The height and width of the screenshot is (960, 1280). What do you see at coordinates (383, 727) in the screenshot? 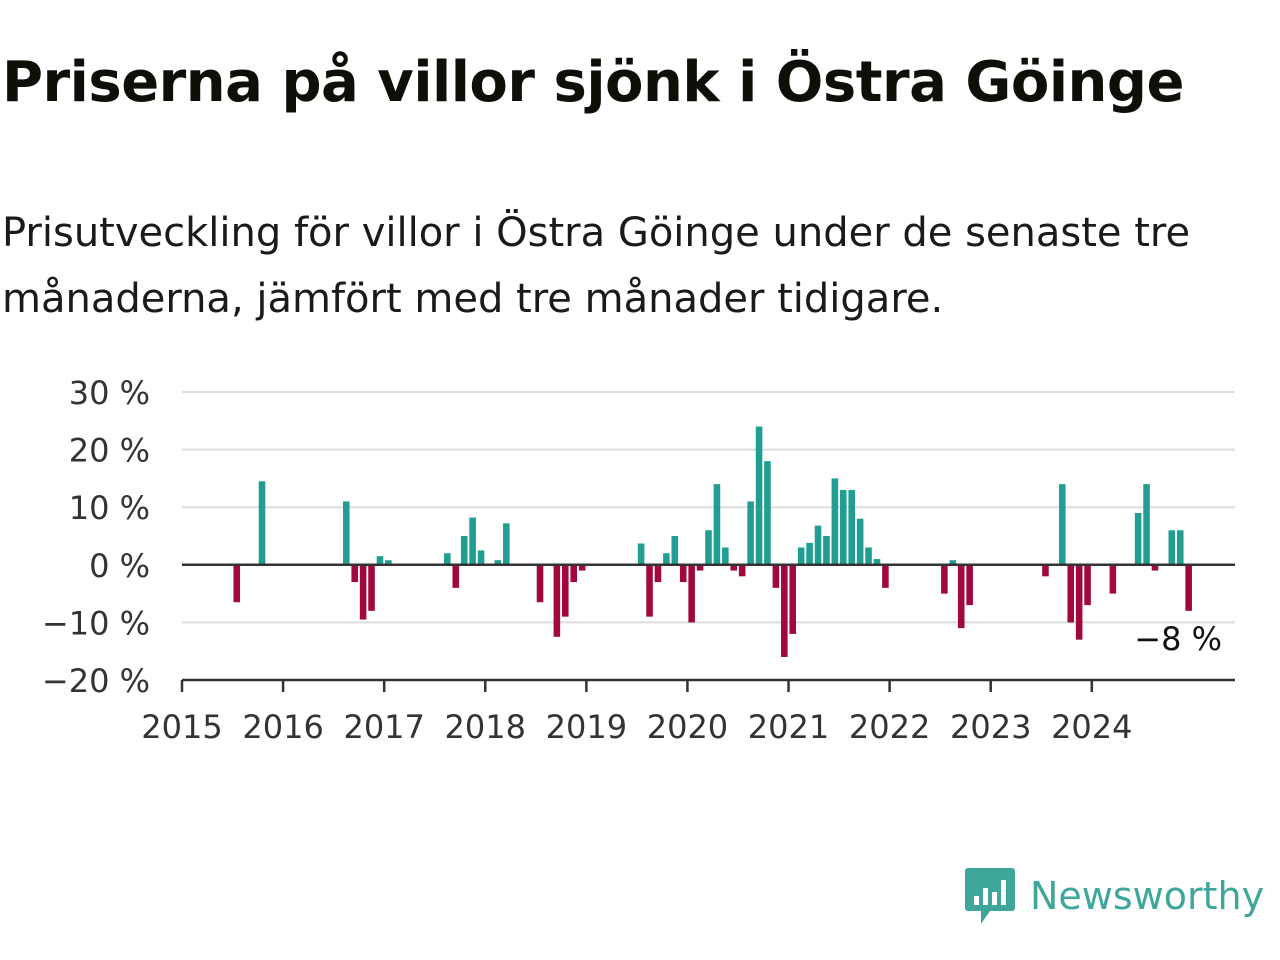
I see `x-tick-label: 2017` at bounding box center [383, 727].